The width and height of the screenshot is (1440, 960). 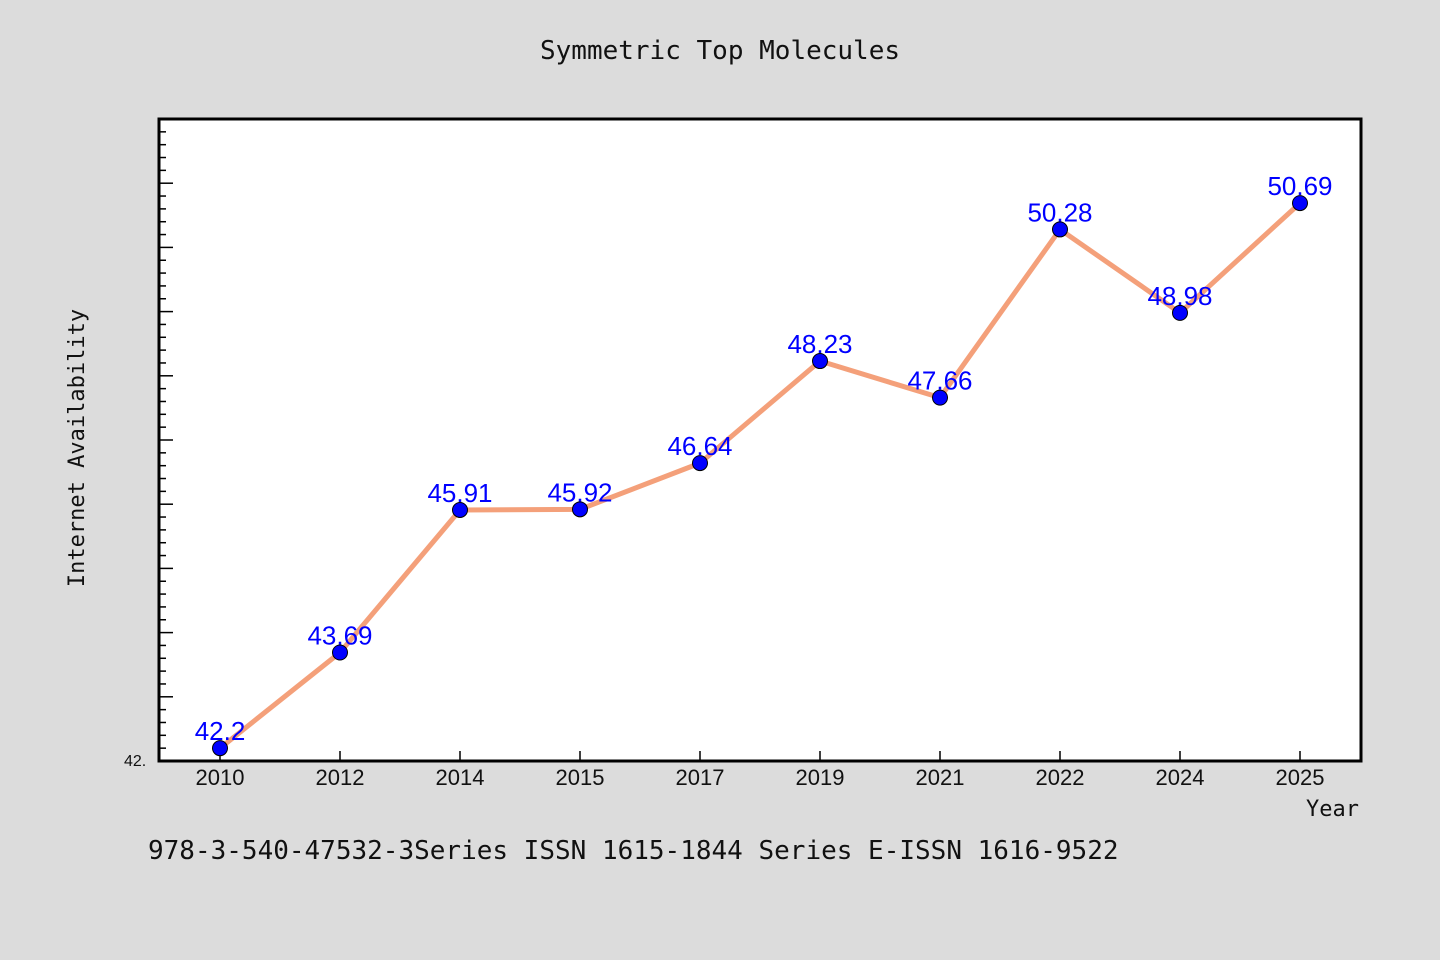 What do you see at coordinates (579, 492) in the screenshot?
I see `data-label: 45.92` at bounding box center [579, 492].